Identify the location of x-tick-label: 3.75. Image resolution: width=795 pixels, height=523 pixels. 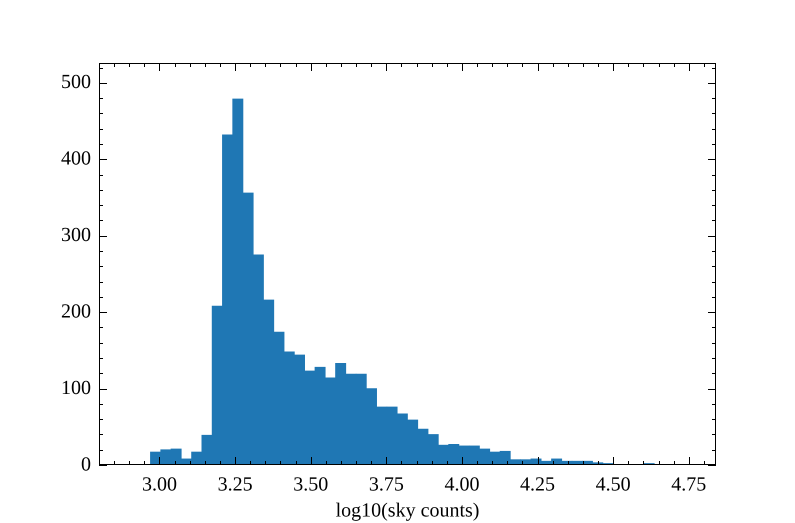
(386, 484).